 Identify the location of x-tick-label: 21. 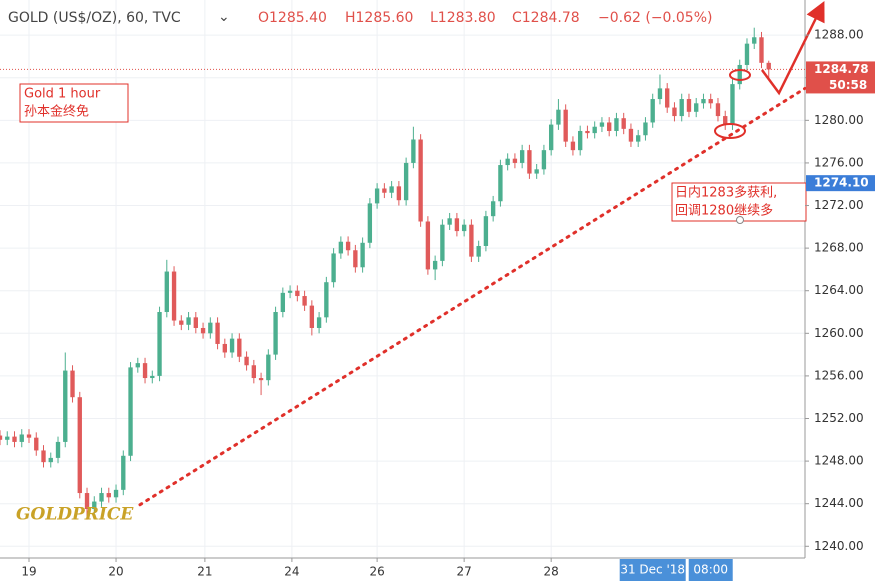
(204, 572).